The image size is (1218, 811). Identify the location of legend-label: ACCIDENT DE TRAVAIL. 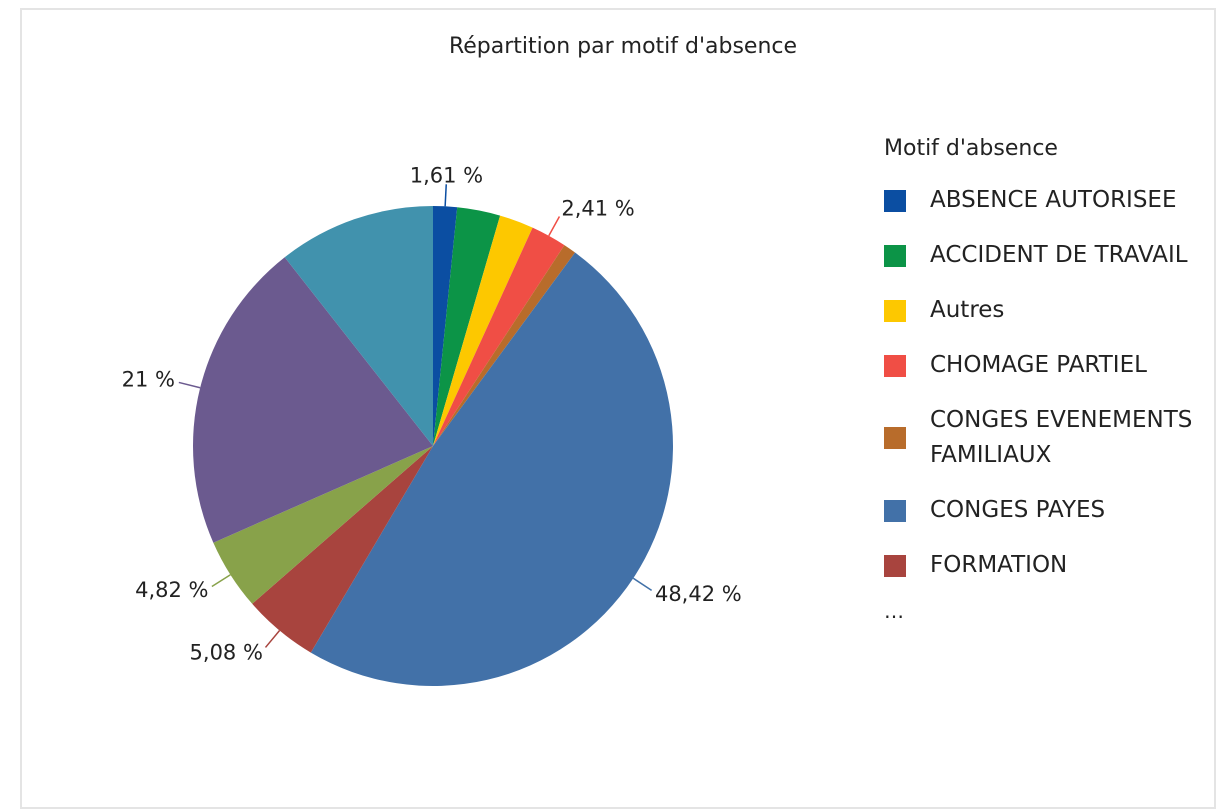
(1059, 255).